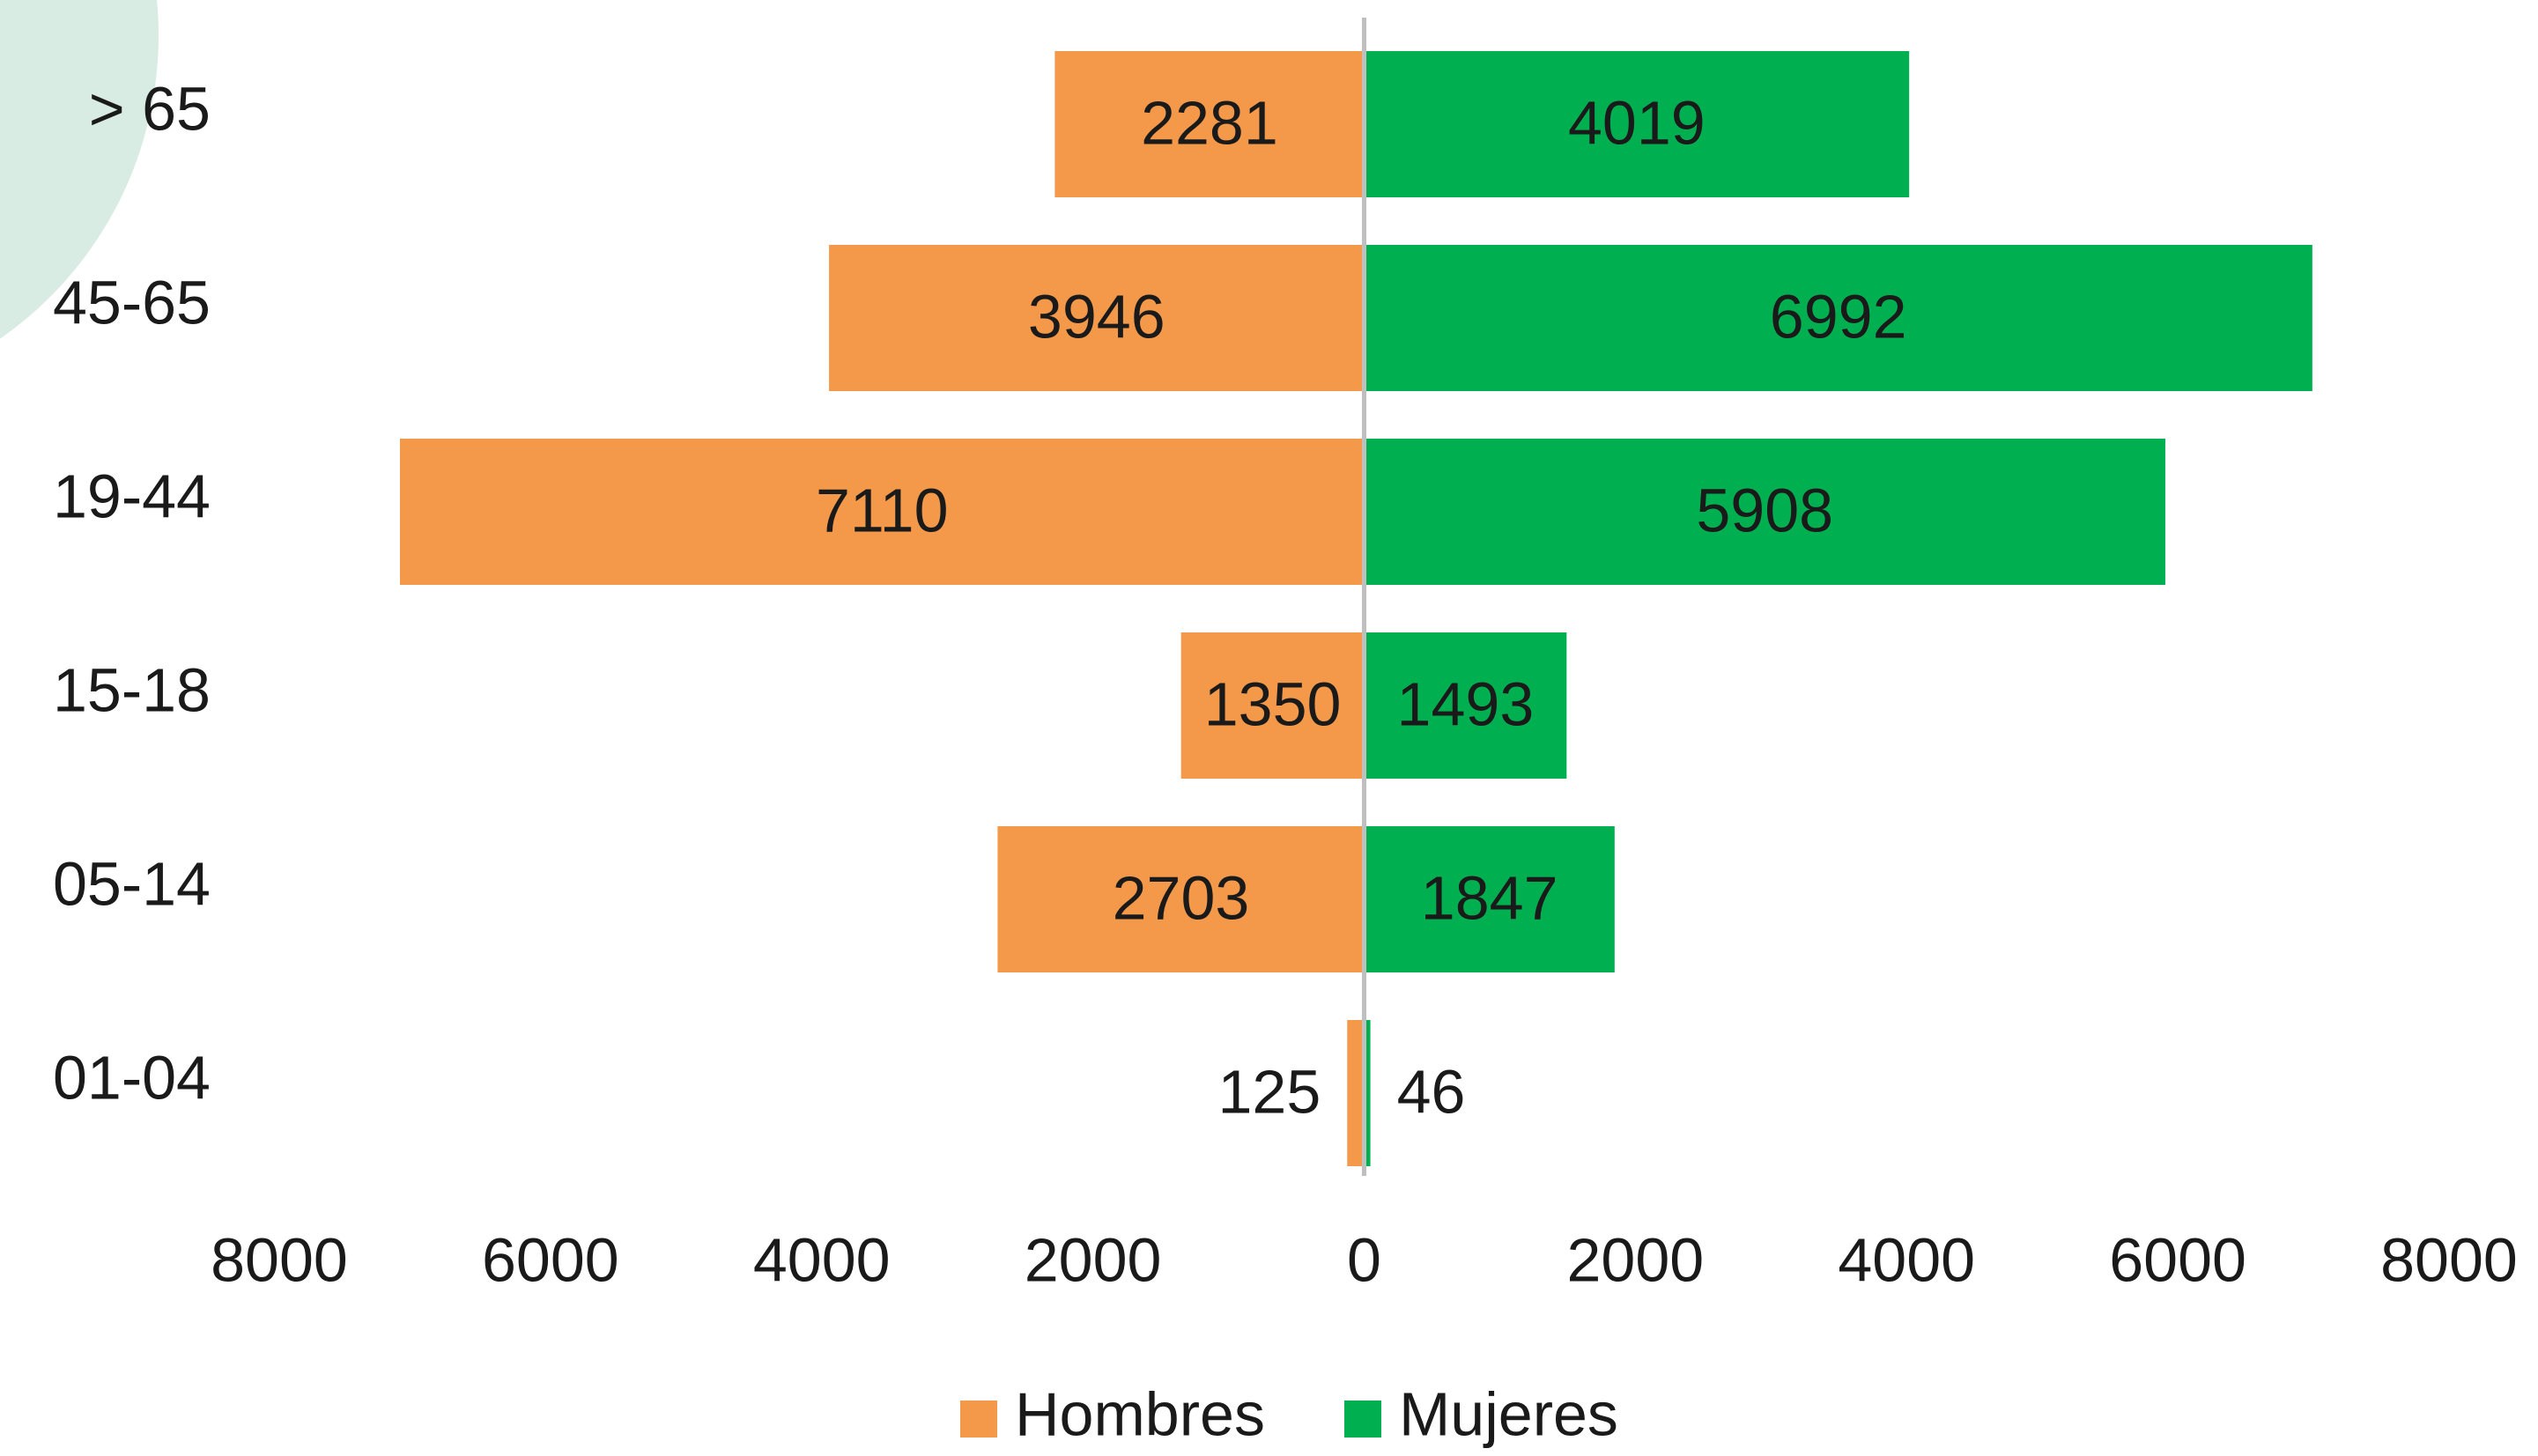  What do you see at coordinates (79, 169) in the screenshot?
I see `decor-circle` at bounding box center [79, 169].